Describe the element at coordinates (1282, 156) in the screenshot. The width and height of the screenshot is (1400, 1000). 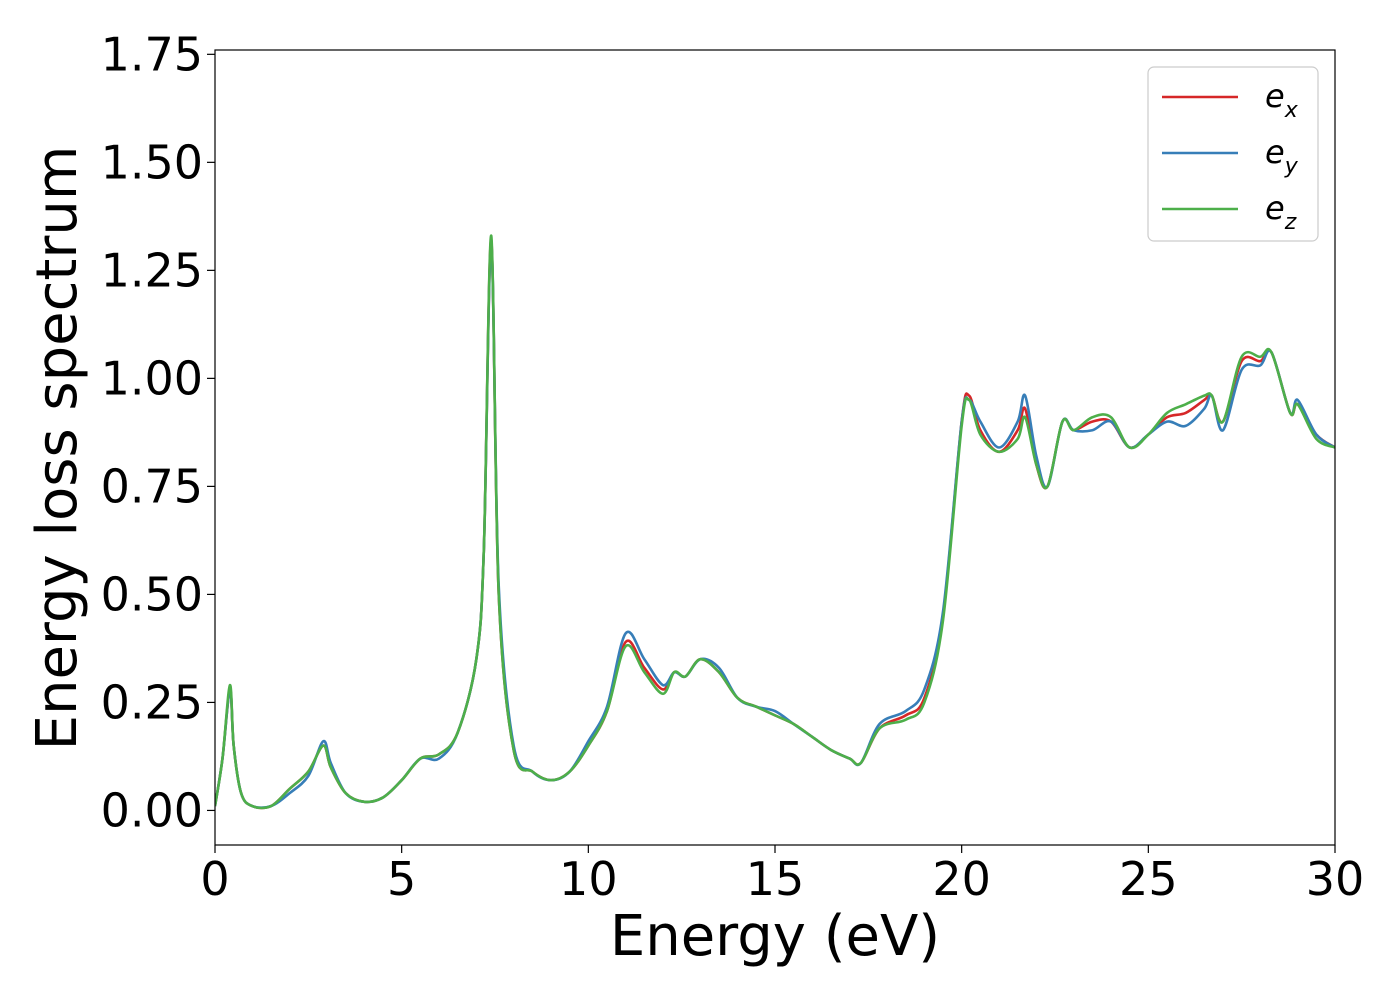
I see `legend-label-y: ey` at that location.